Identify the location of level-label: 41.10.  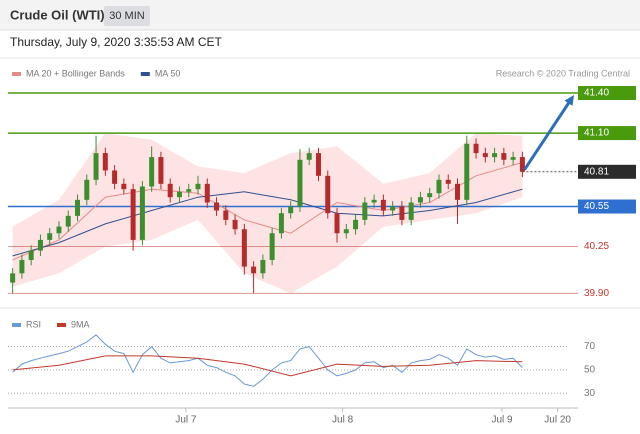
(596, 133).